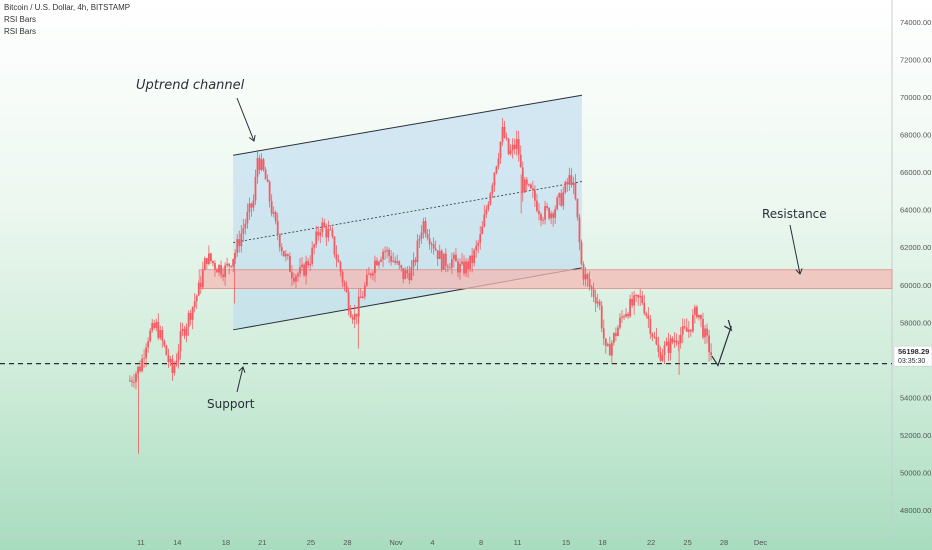  Describe the element at coordinates (794, 214) in the screenshot. I see `resistance-label: Resistance` at that location.